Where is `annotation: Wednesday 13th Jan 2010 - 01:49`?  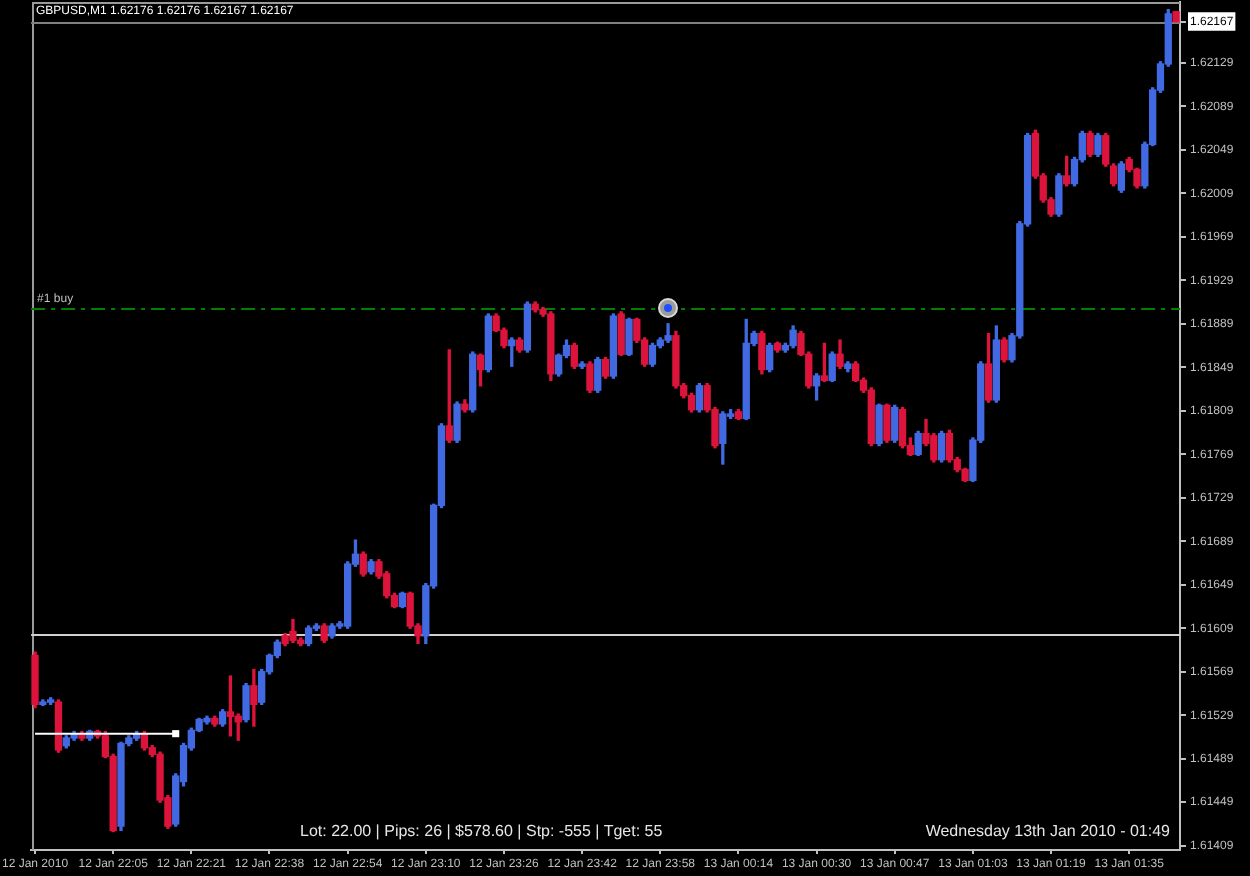 annotation: Wednesday 13th Jan 2010 - 01:49 is located at coordinates (1047, 832).